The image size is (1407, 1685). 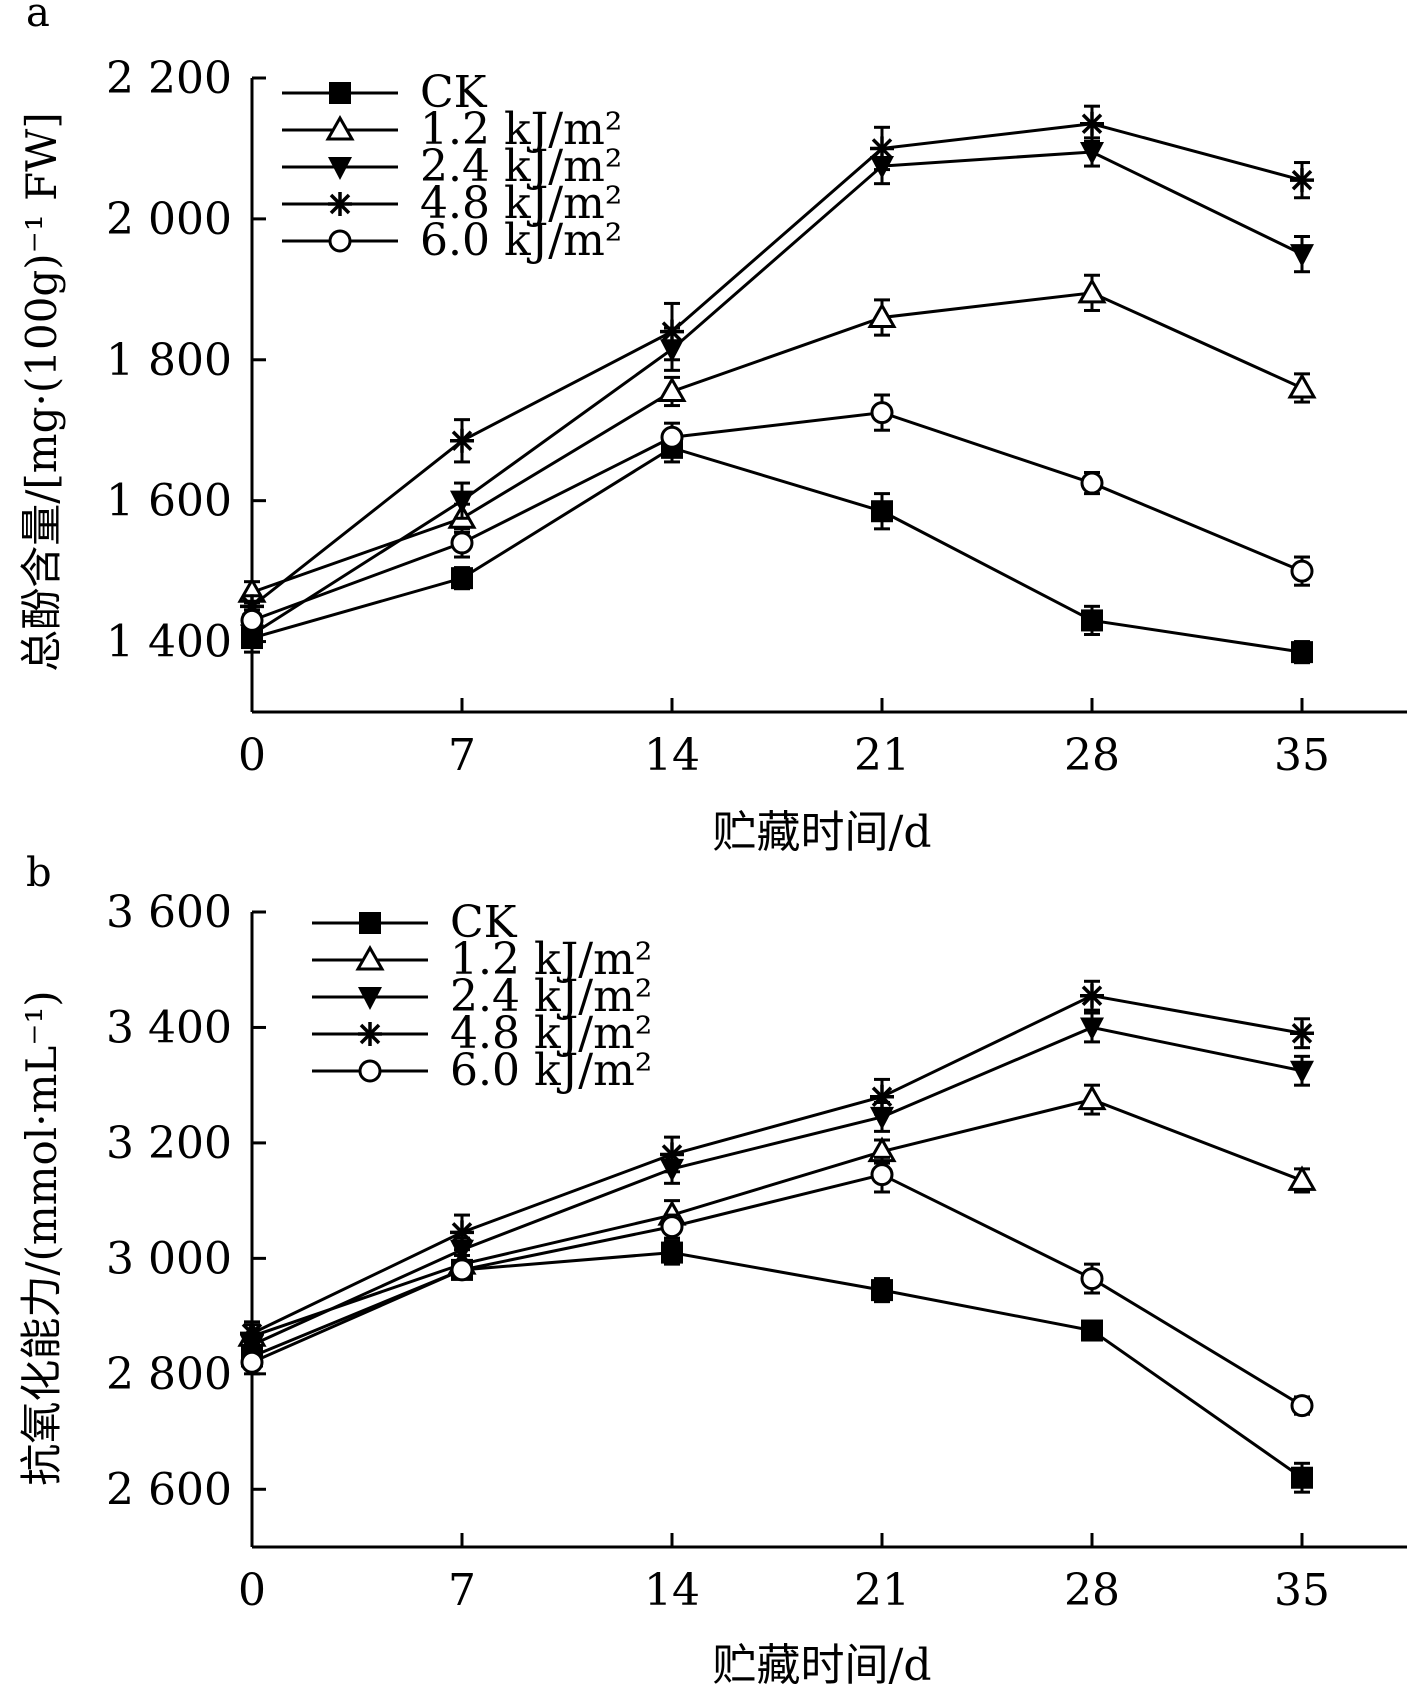 I want to click on y-tick-label: 3 000, so click(x=169, y=1258).